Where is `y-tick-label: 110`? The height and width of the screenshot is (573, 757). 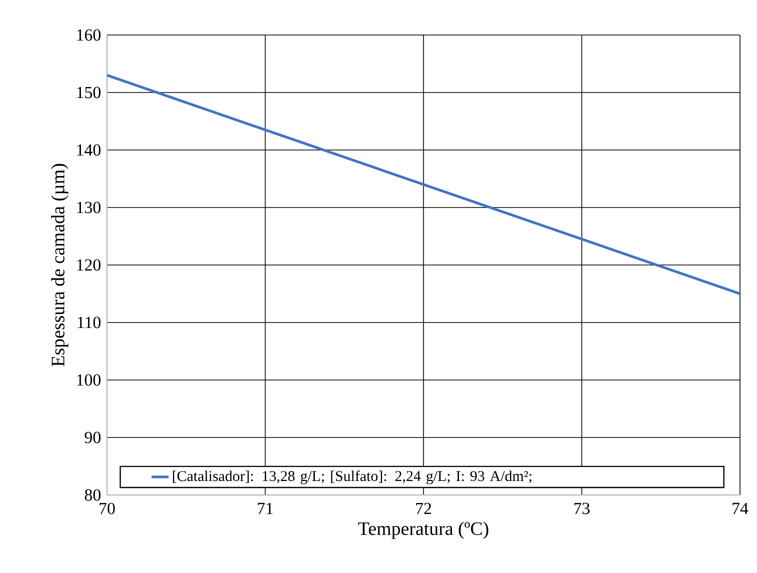 y-tick-label: 110 is located at coordinates (89, 322).